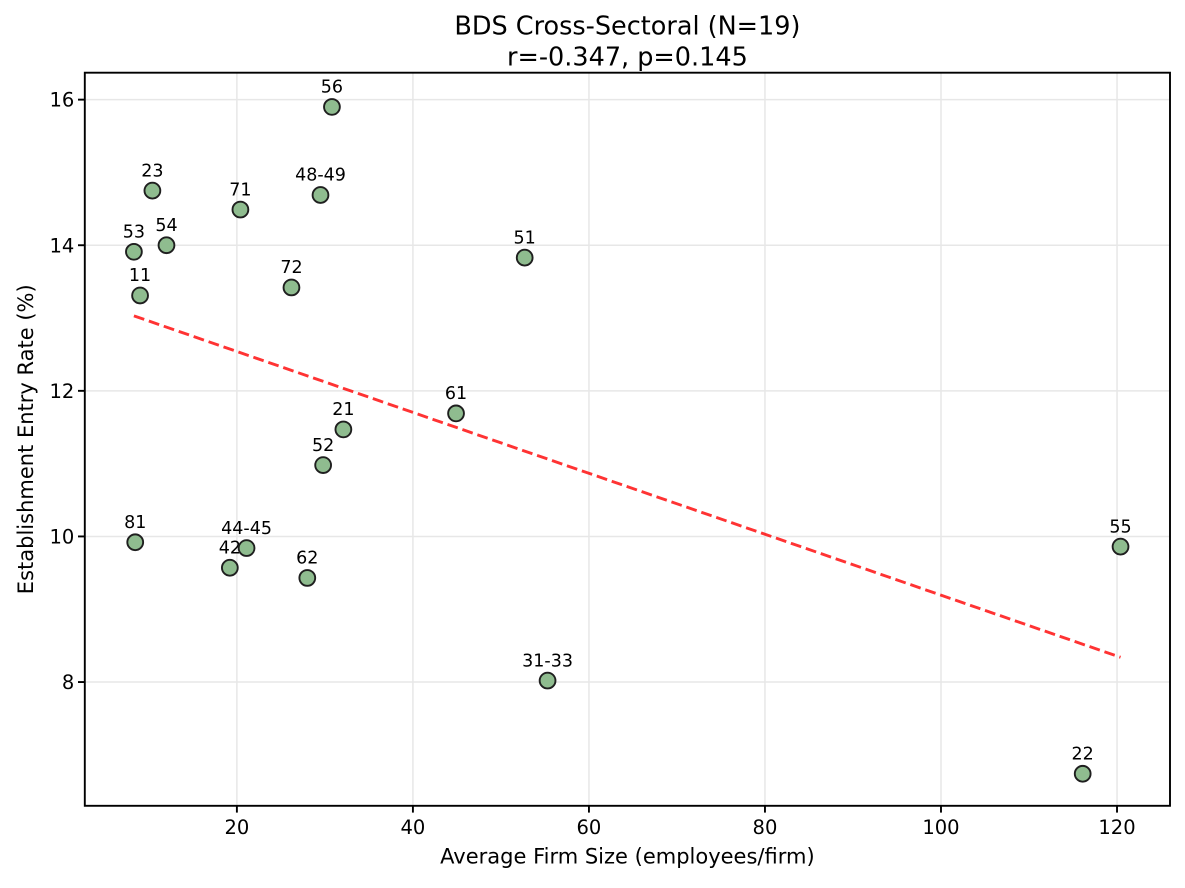  I want to click on data-point-label: 62, so click(307, 559).